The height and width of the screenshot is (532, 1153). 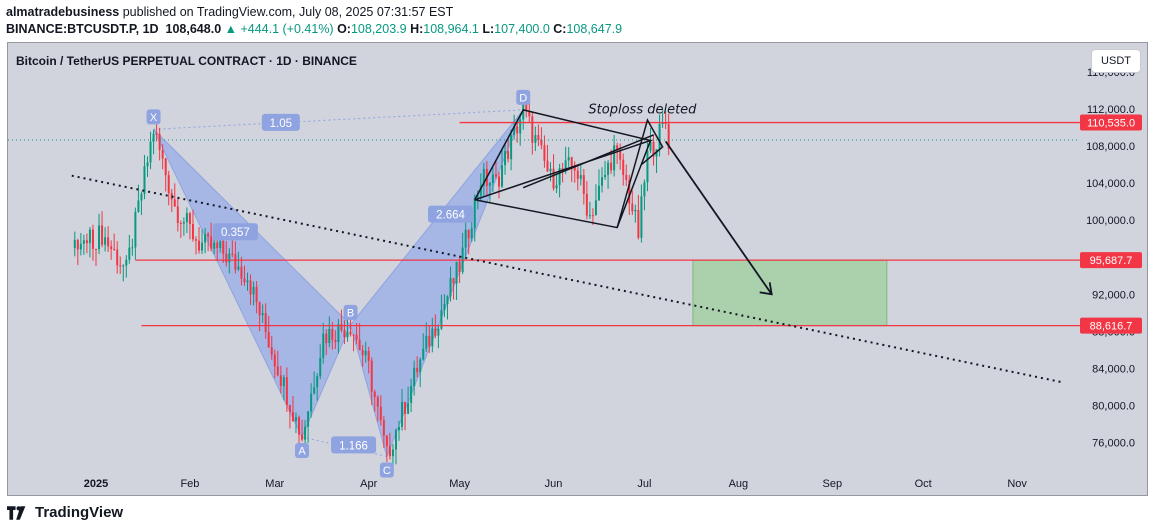 I want to click on ratio-label: 2.664, so click(x=450, y=216).